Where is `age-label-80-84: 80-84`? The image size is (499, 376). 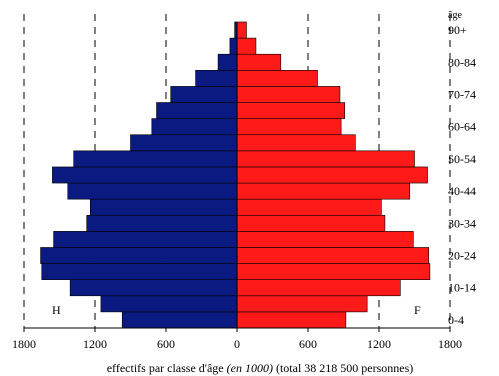
age-label-80-84: 80-84 is located at coordinates (462, 62).